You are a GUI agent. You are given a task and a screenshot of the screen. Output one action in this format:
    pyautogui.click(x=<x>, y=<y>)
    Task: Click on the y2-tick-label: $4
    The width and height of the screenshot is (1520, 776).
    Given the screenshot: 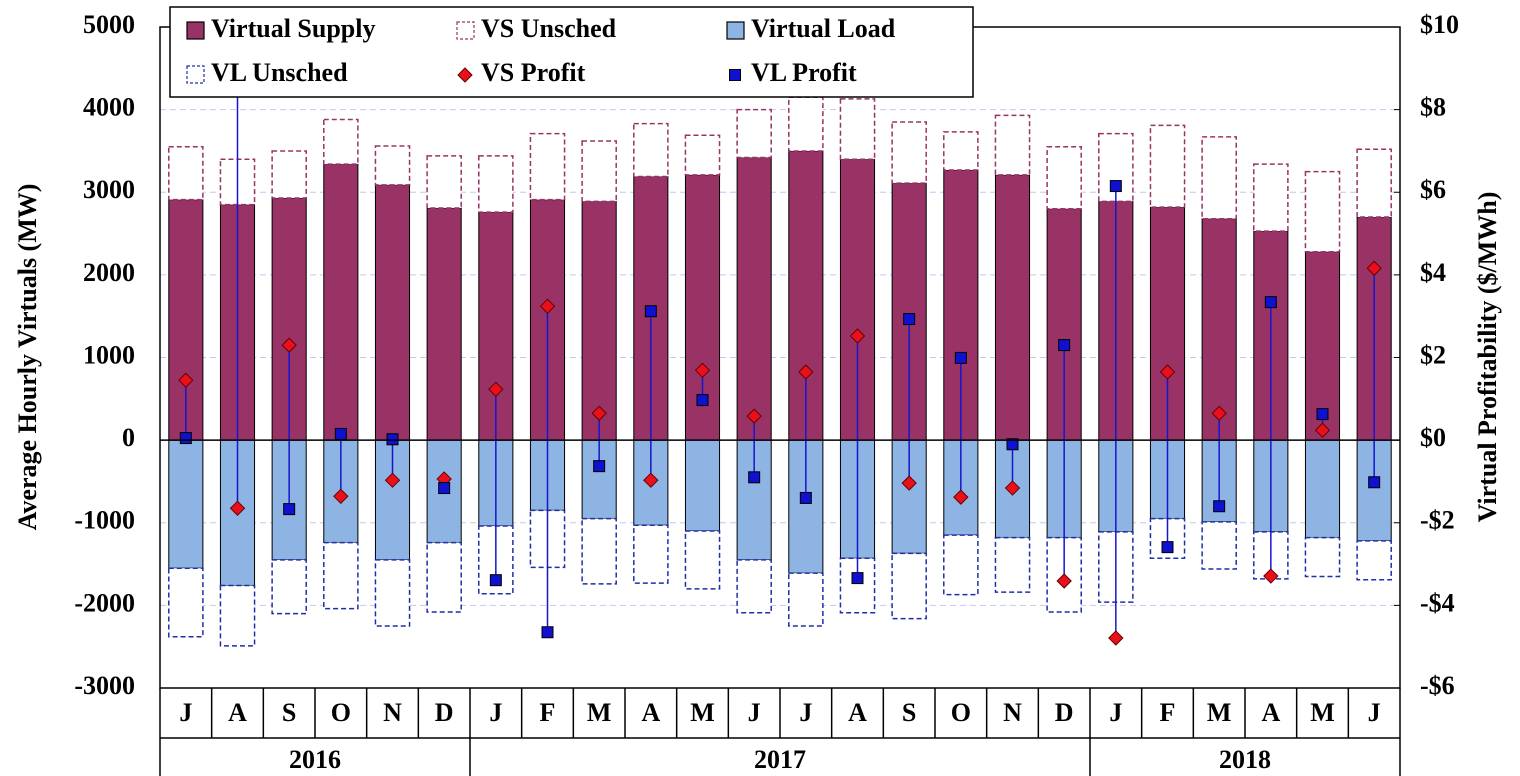 What is the action you would take?
    pyautogui.click(x=1433, y=272)
    